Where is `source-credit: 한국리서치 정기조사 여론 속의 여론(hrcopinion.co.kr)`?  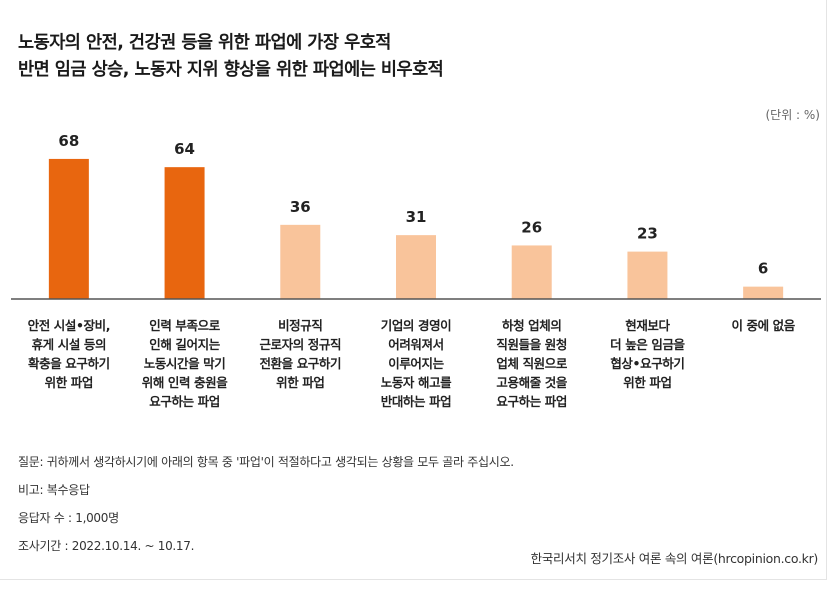 source-credit: 한국리서치 정기조사 여론 속의 여론(hrcopinion.co.kr) is located at coordinates (674, 558).